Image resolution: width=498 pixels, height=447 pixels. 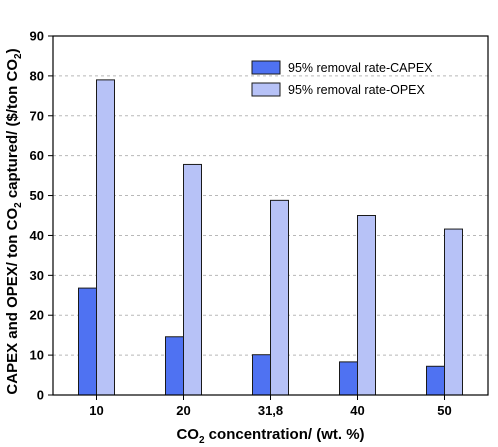 What do you see at coordinates (37, 115) in the screenshot?
I see `y-tick-label: 70` at bounding box center [37, 115].